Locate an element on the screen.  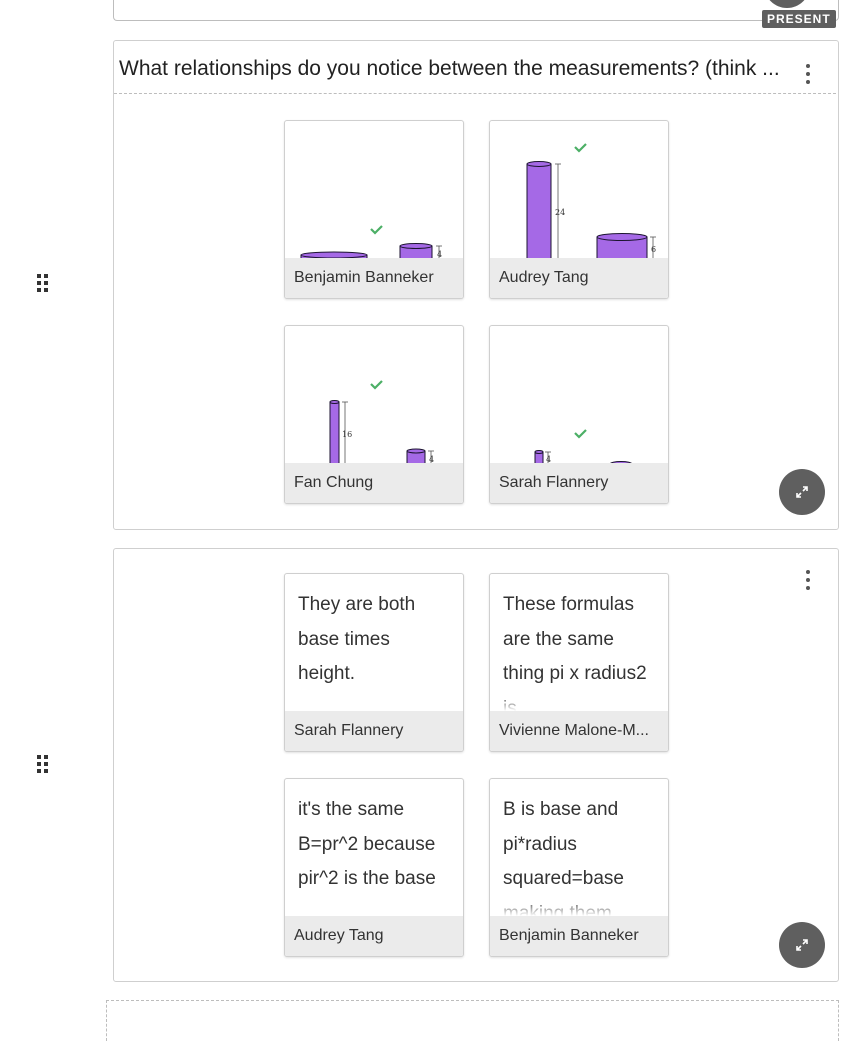
svg-text: 24 is located at coordinates (560, 212).